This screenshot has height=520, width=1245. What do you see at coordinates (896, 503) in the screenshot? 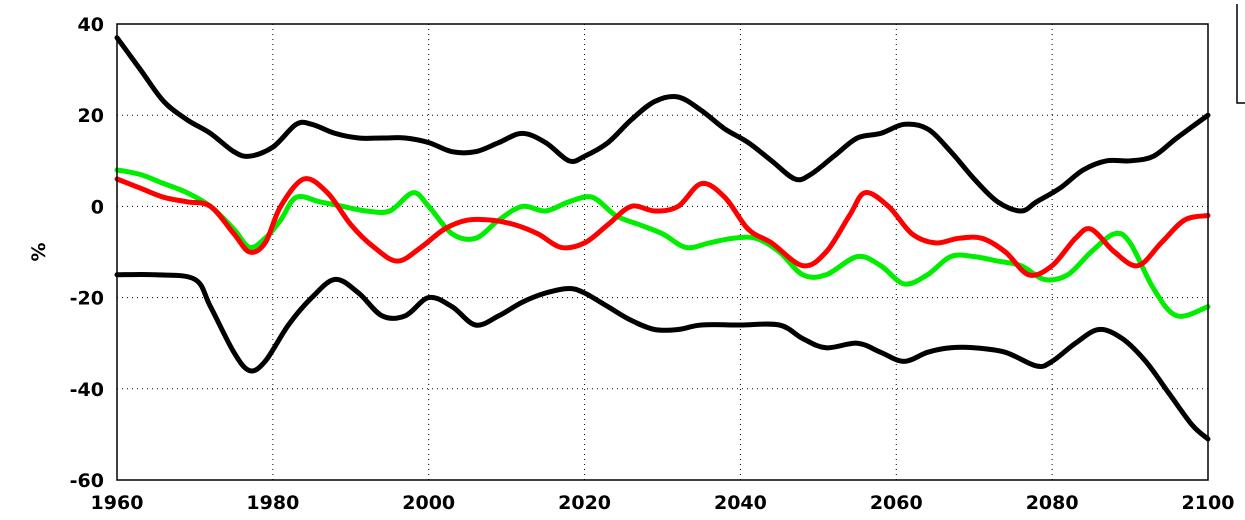
I see `x-tick-label: 2060` at bounding box center [896, 503].